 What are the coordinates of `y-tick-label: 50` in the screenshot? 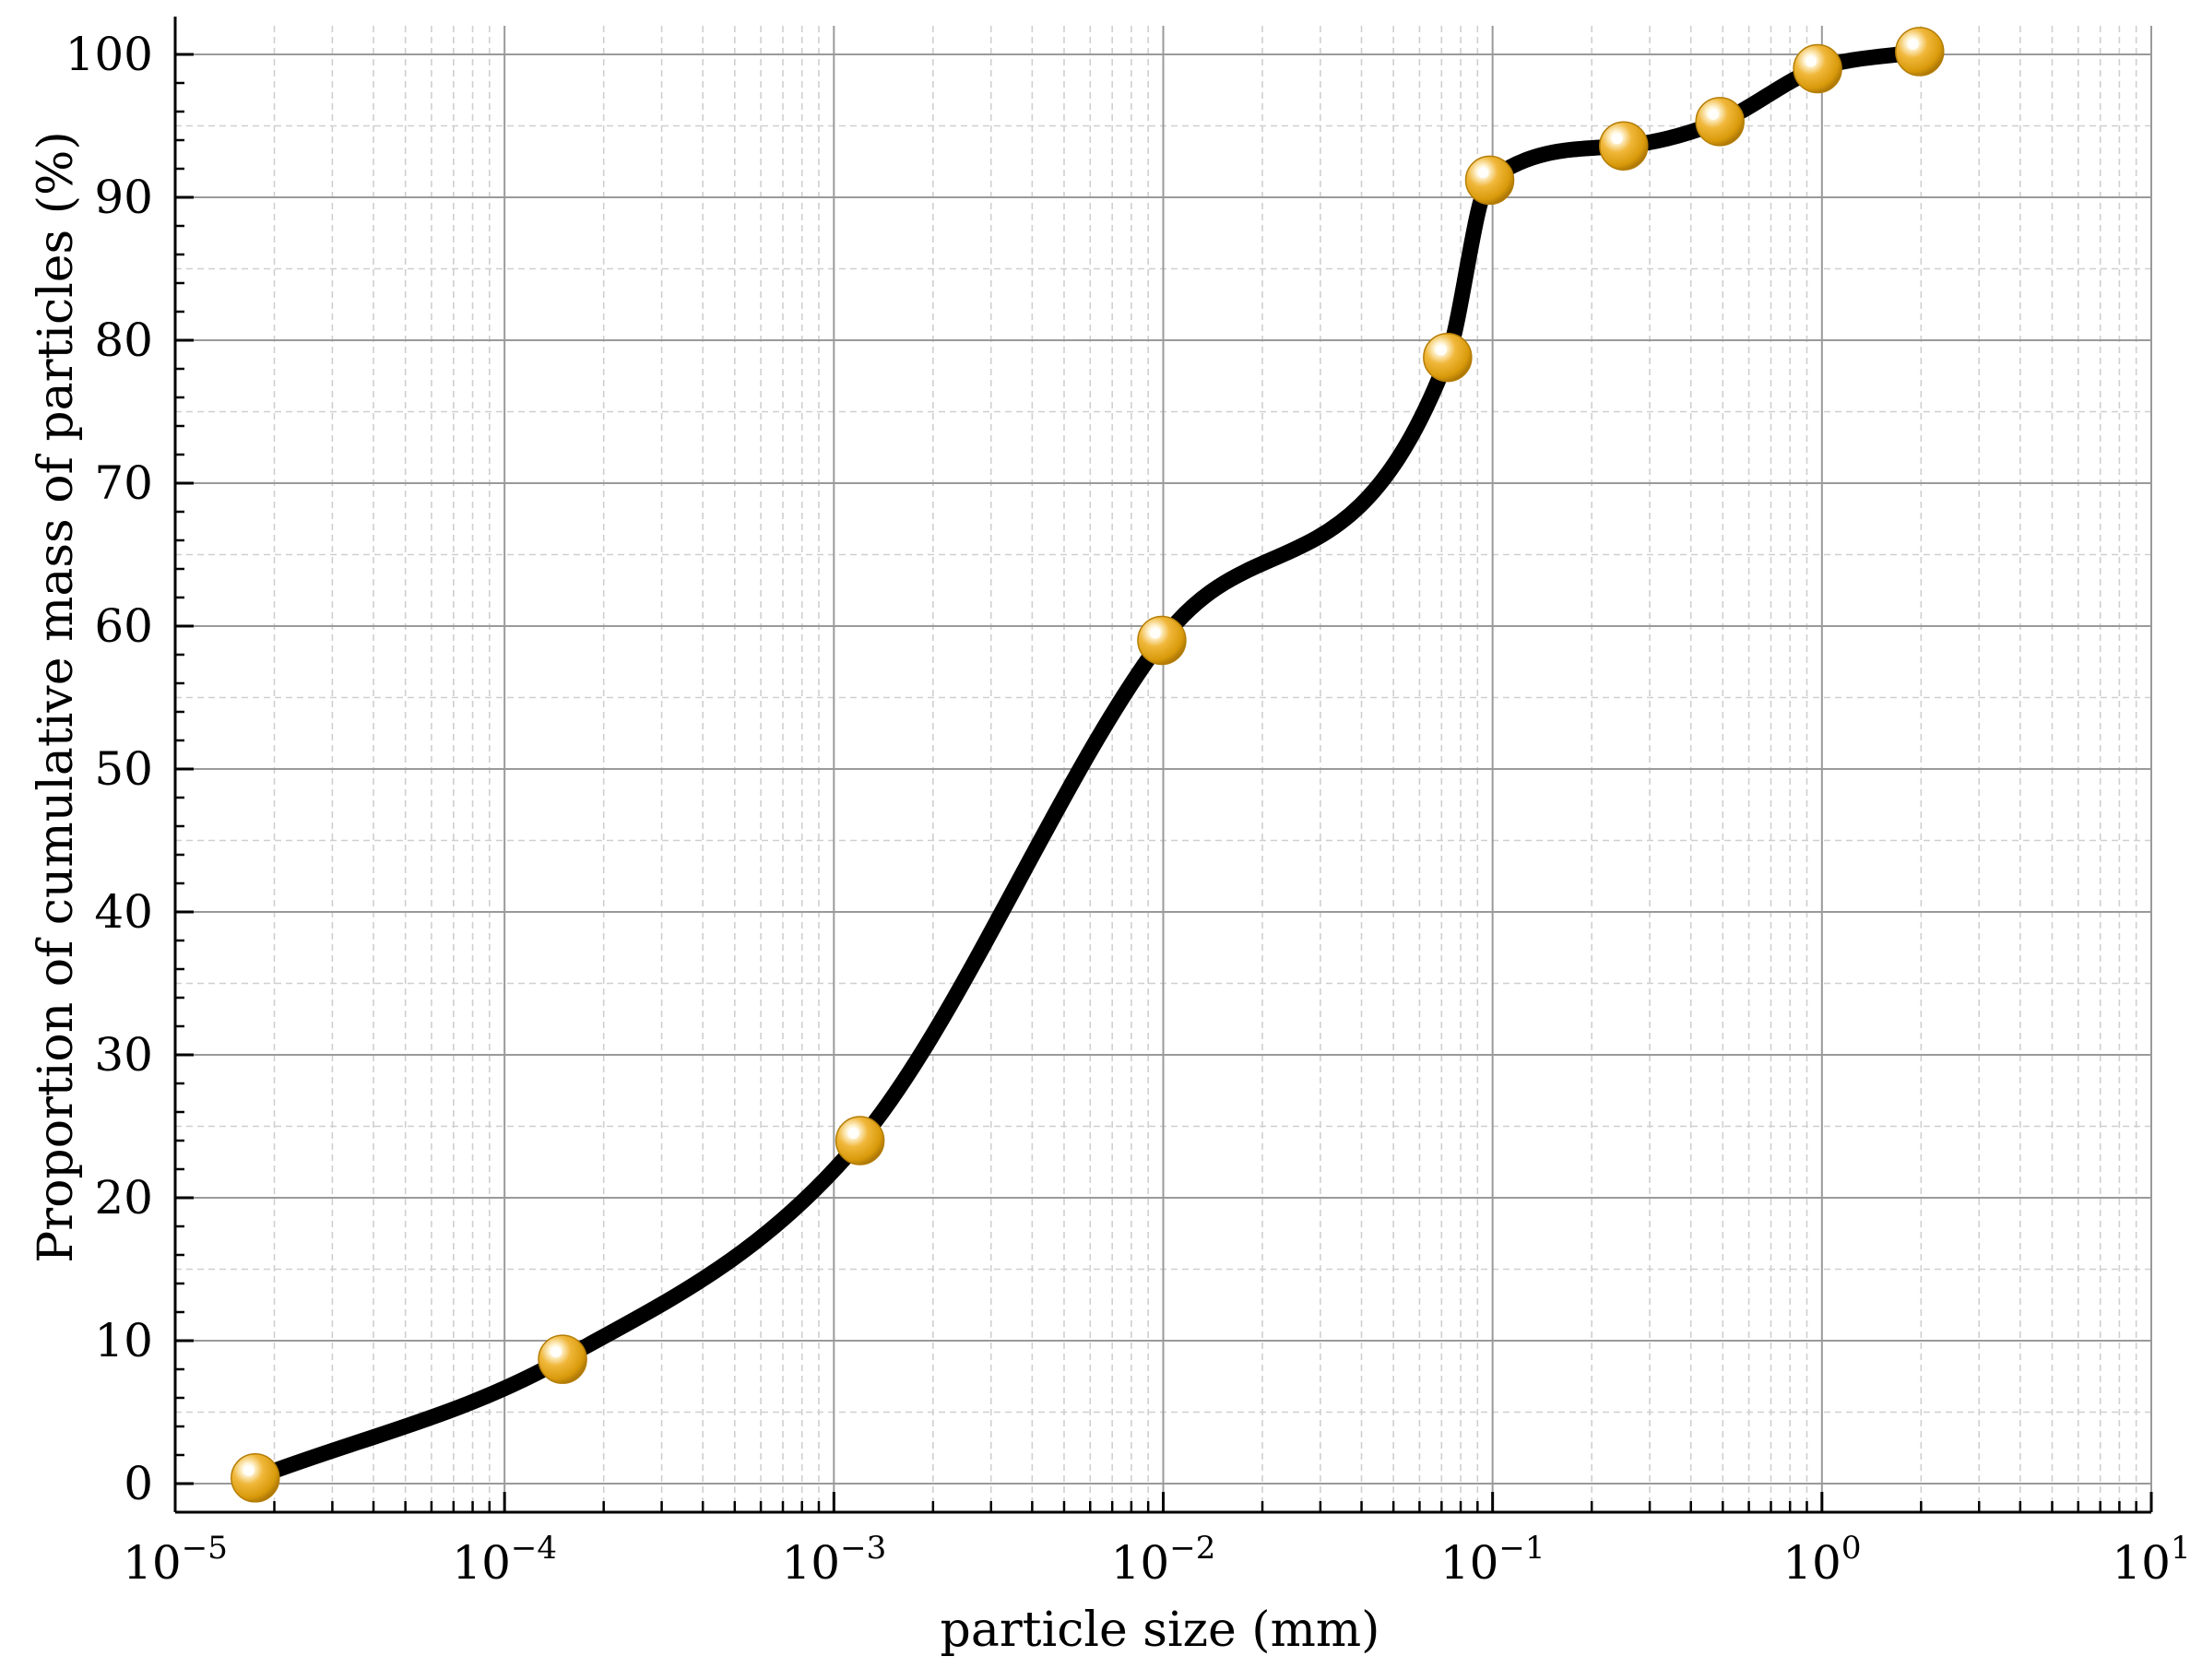 It's located at (124, 769).